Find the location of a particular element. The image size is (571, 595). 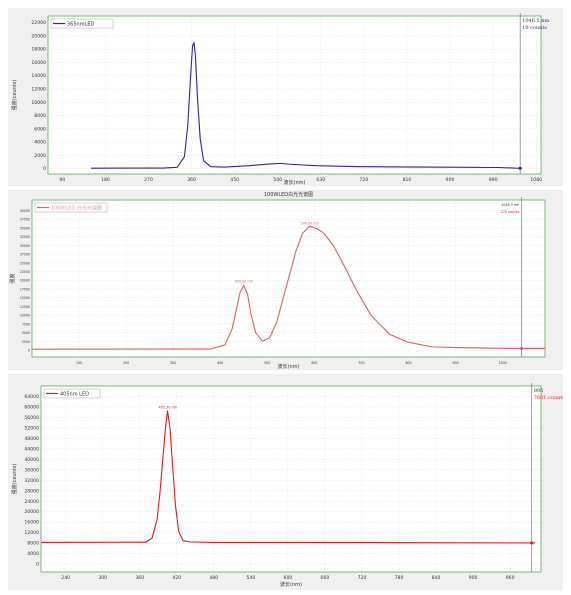

y-tick-label: 44000 is located at coordinates (31, 449).